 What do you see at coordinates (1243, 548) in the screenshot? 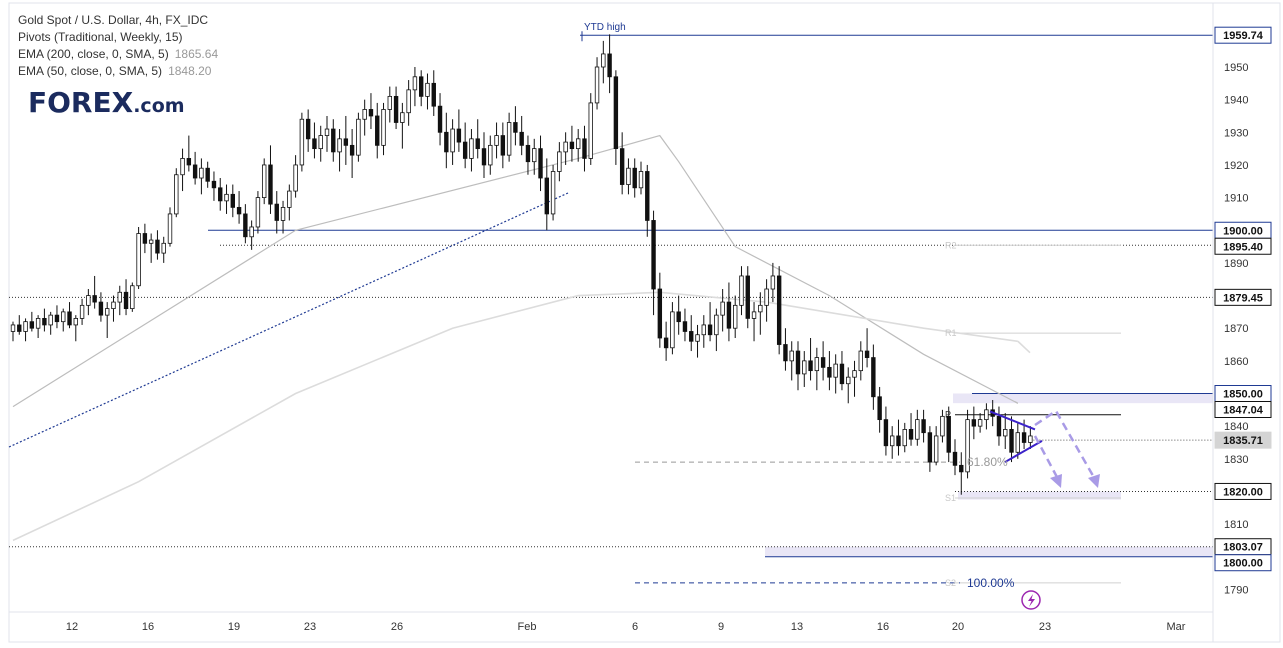
I see `price-label: 1803.07` at bounding box center [1243, 548].